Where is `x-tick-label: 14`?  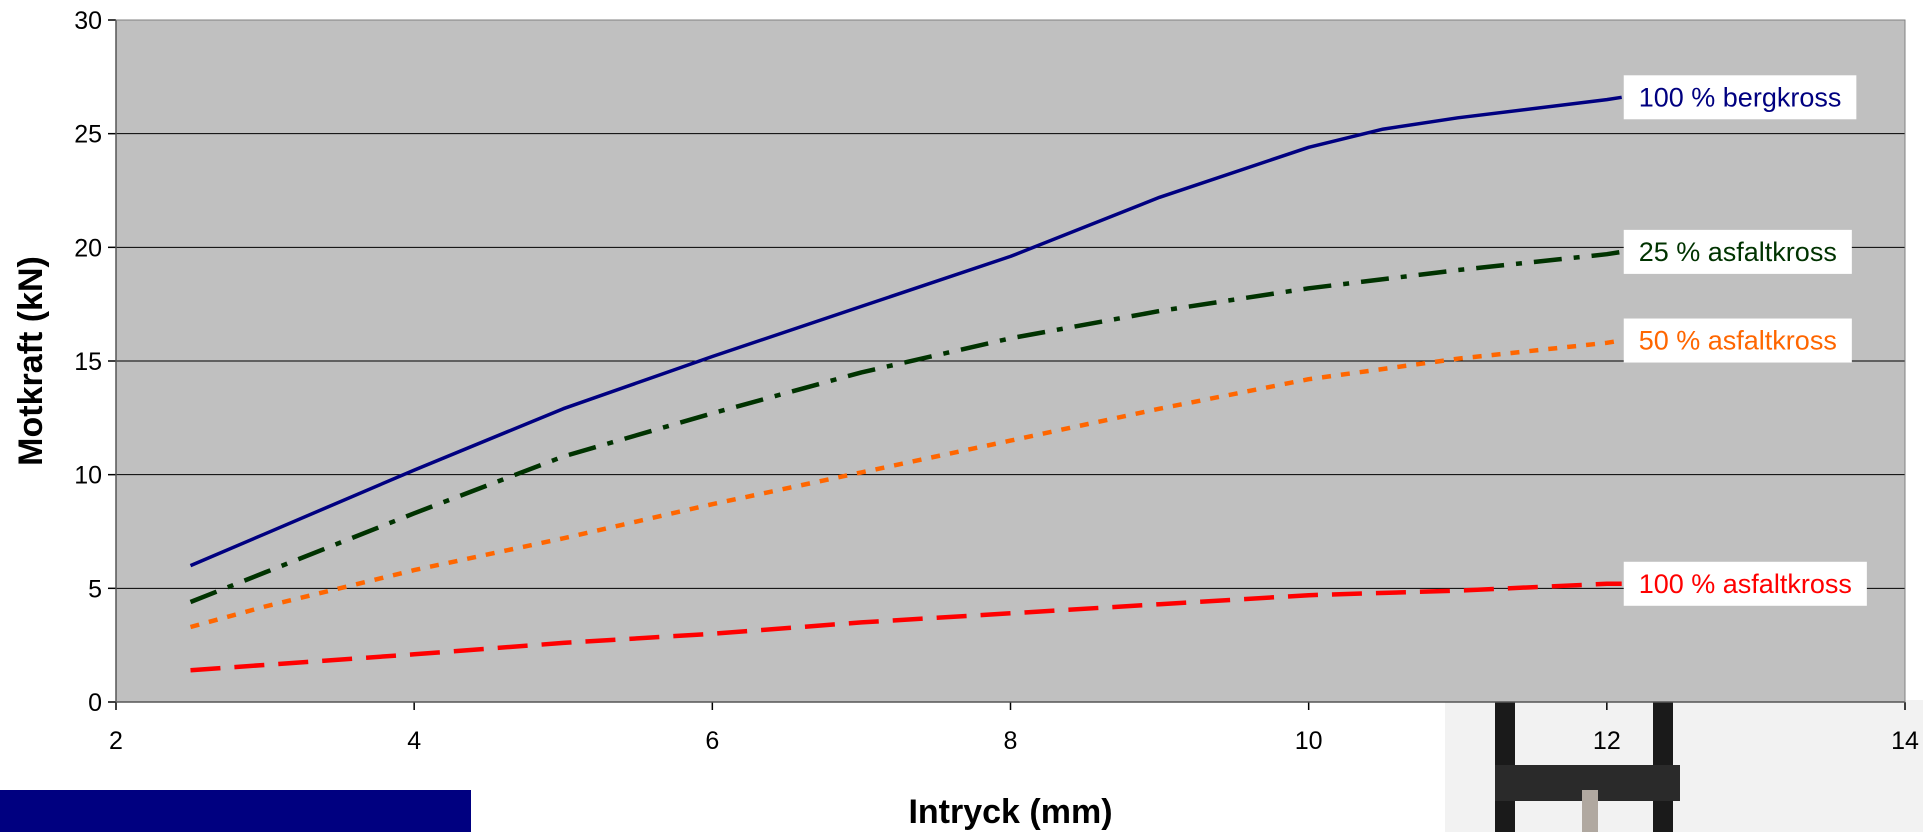
x-tick-label: 14 is located at coordinates (1905, 741).